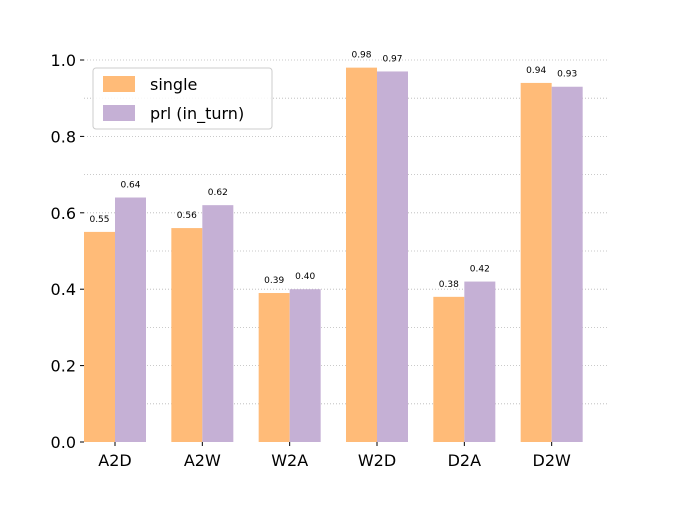 The width and height of the screenshot is (675, 506). What do you see at coordinates (63, 136) in the screenshot?
I see `y-tick-label: 0.8` at bounding box center [63, 136].